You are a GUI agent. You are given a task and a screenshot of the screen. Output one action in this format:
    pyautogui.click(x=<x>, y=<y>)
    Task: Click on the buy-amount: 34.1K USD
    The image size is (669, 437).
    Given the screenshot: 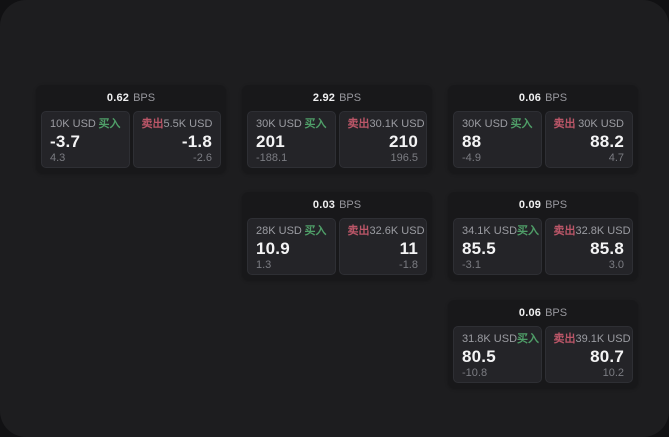 What is the action you would take?
    pyautogui.click(x=490, y=231)
    